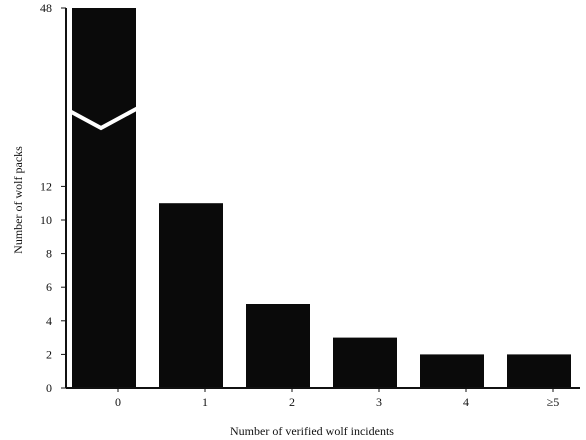  I want to click on x-axis-title: Number of verified wolf incidents, so click(312, 431).